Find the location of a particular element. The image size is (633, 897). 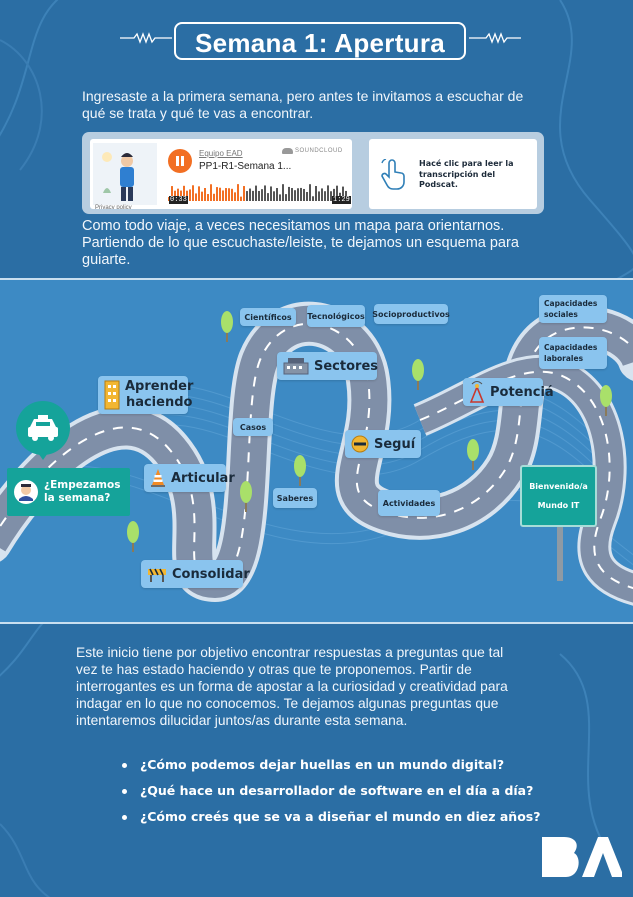

start-line: ¿Empezamos is located at coordinates (82, 485).